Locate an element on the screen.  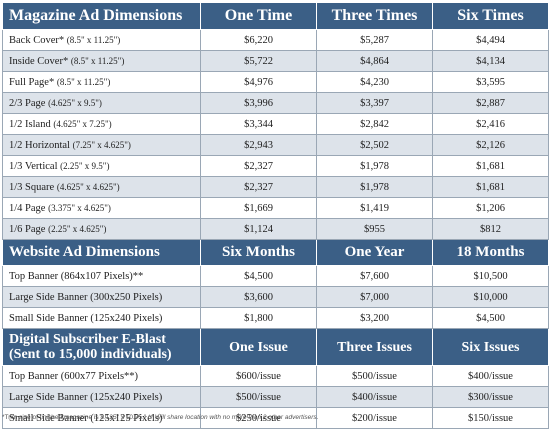
ad-size-cell: Large Side Banner (125x240 Pixels) is located at coordinates (101, 397).